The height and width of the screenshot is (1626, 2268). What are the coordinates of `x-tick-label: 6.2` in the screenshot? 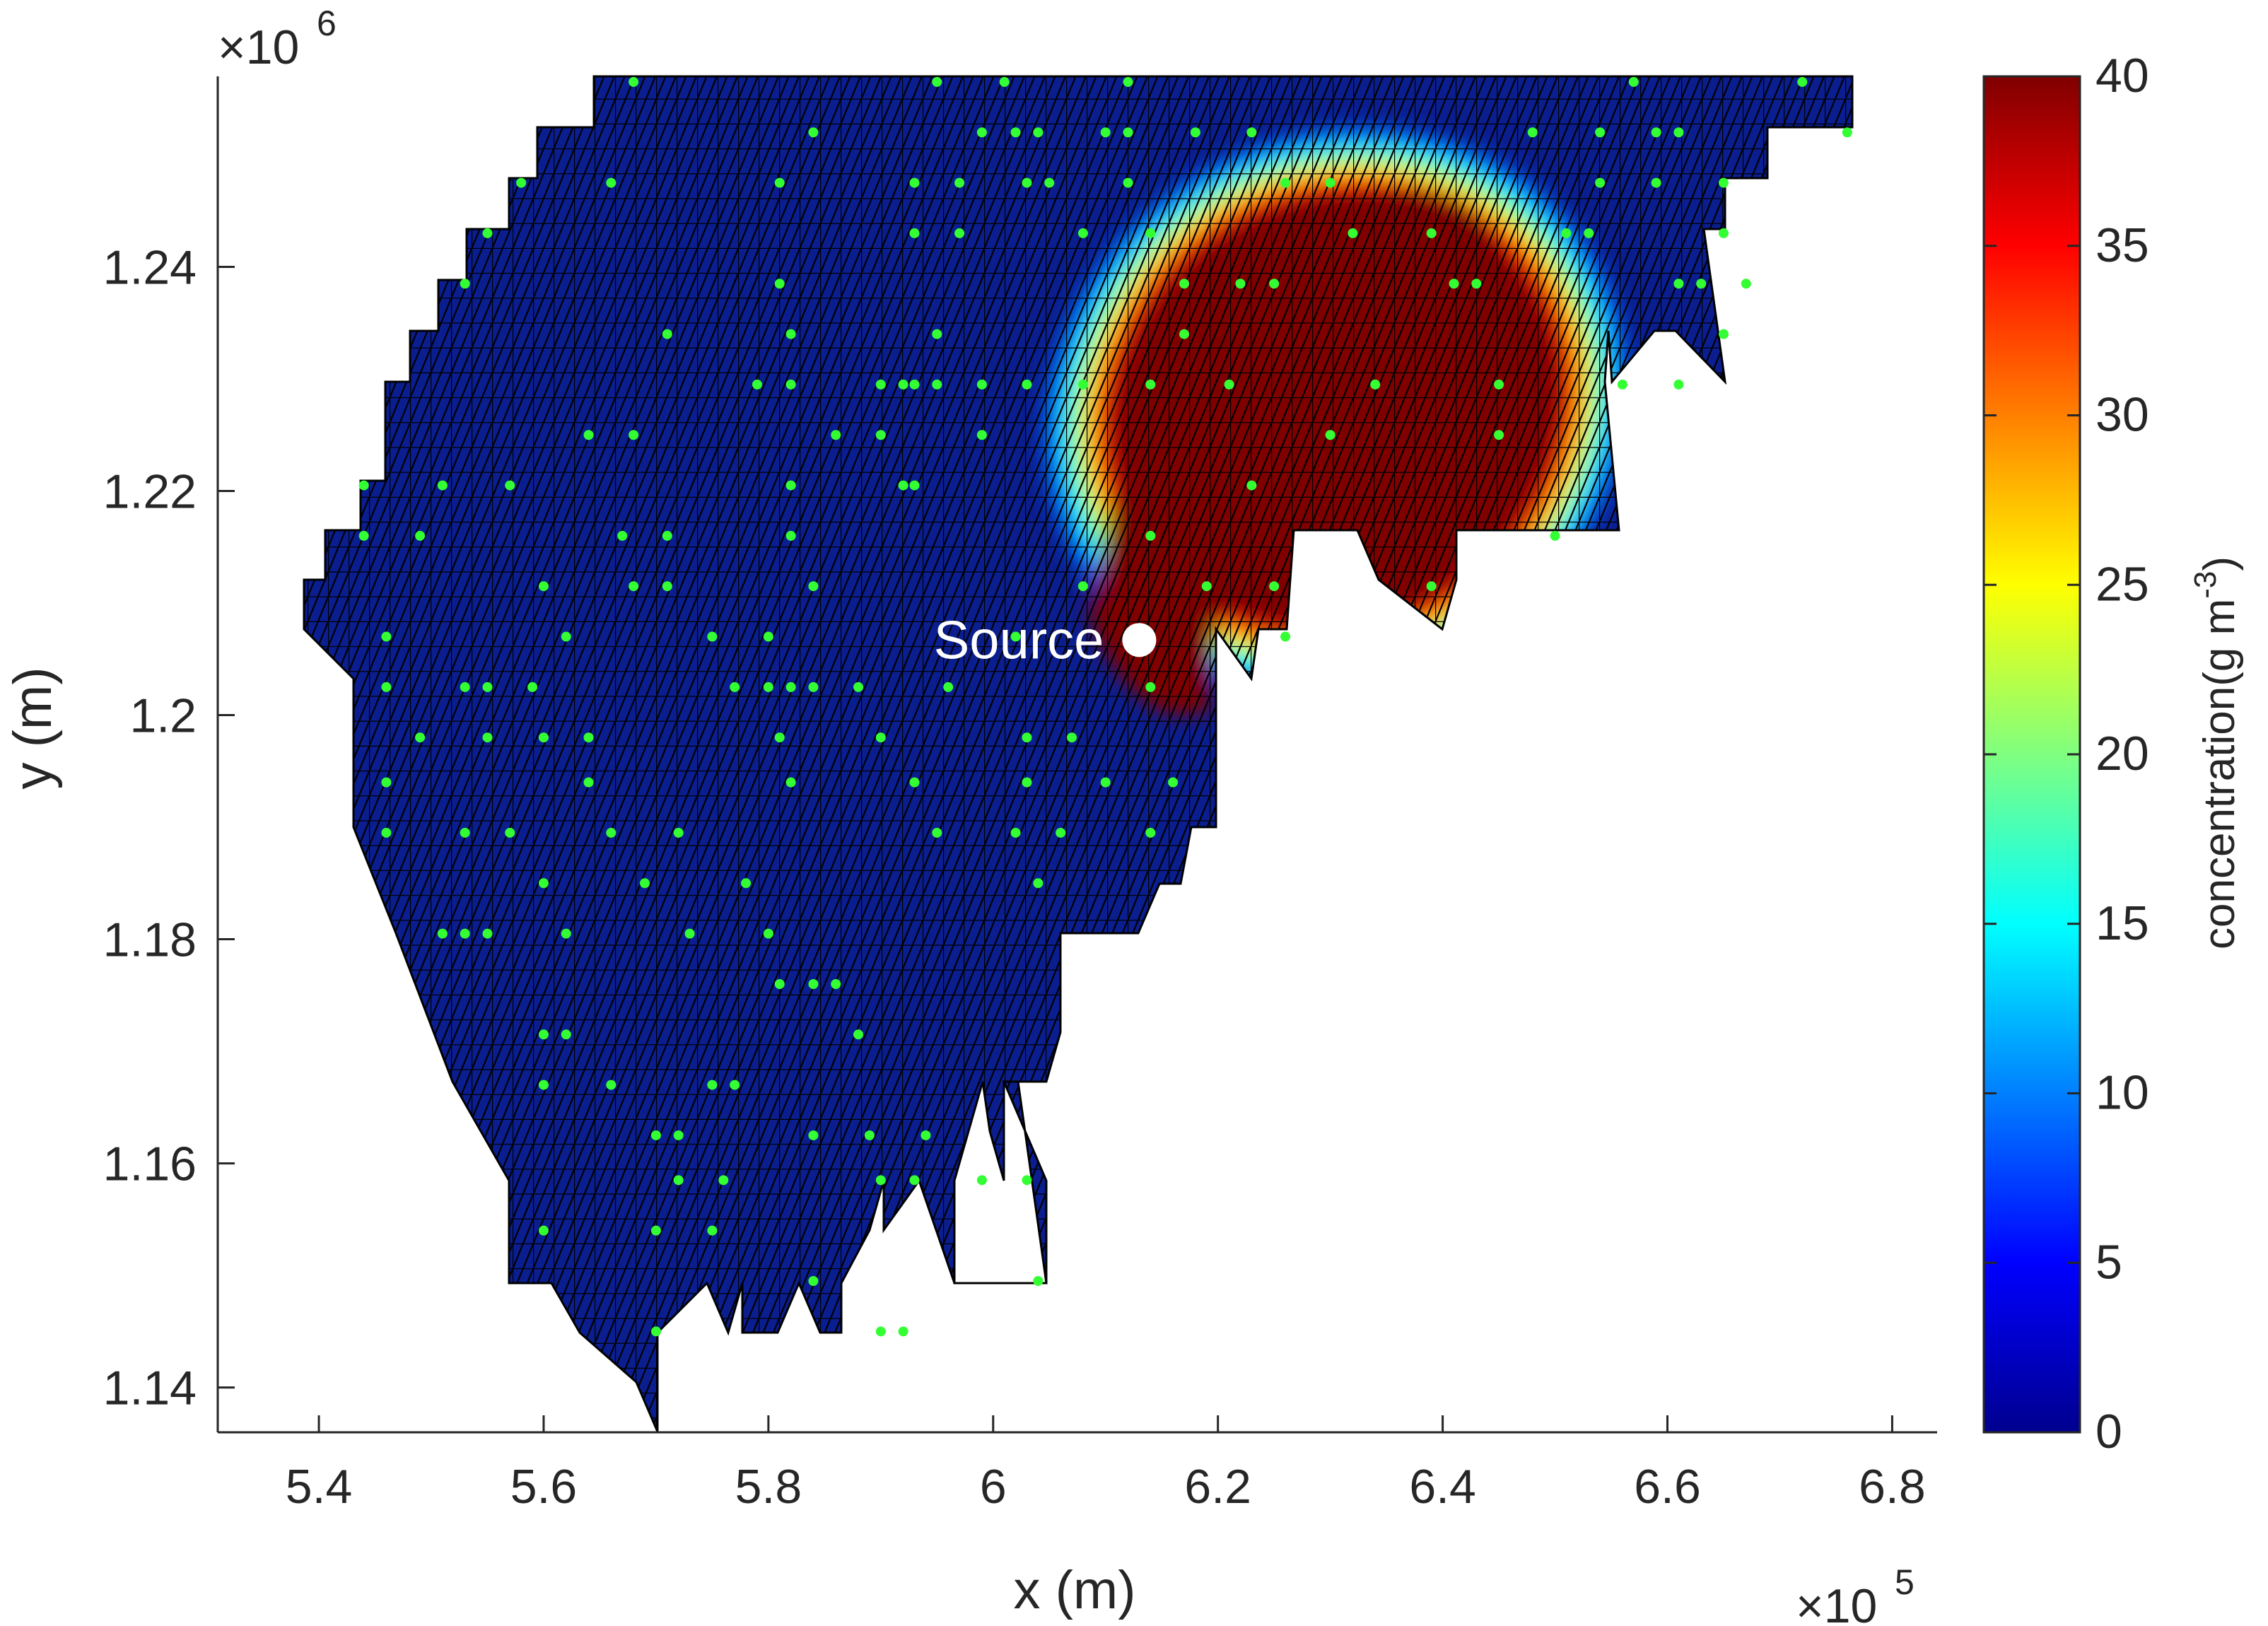 It's located at (1217, 1487).